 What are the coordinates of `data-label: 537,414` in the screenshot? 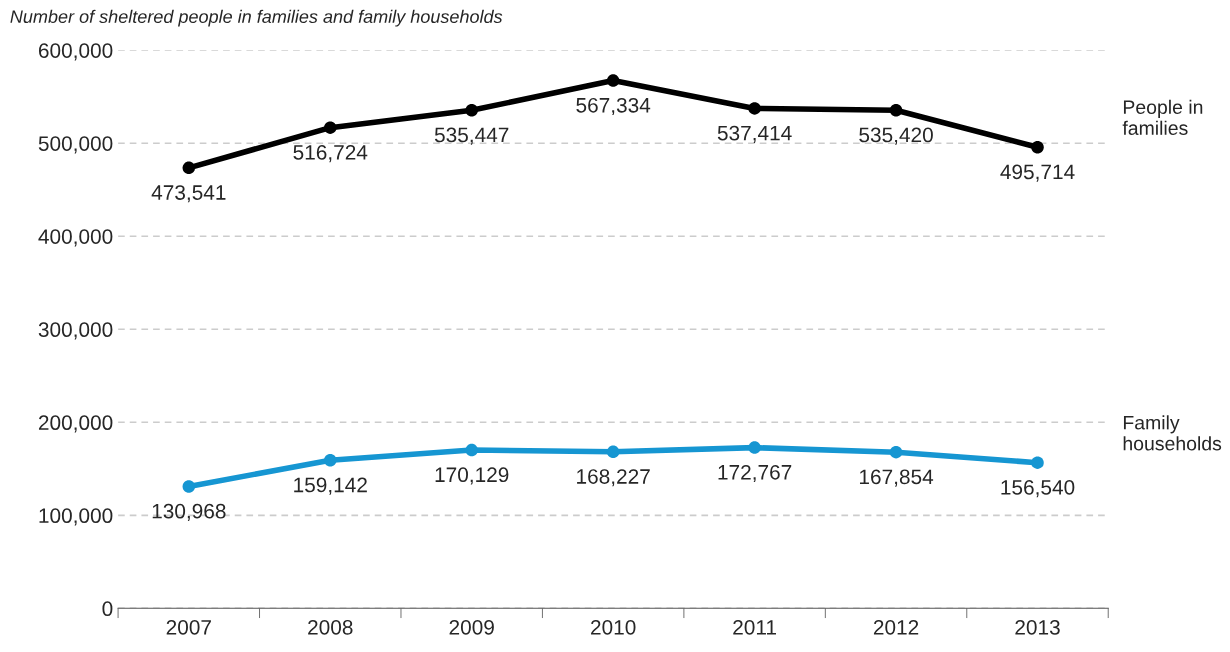 It's located at (754, 134).